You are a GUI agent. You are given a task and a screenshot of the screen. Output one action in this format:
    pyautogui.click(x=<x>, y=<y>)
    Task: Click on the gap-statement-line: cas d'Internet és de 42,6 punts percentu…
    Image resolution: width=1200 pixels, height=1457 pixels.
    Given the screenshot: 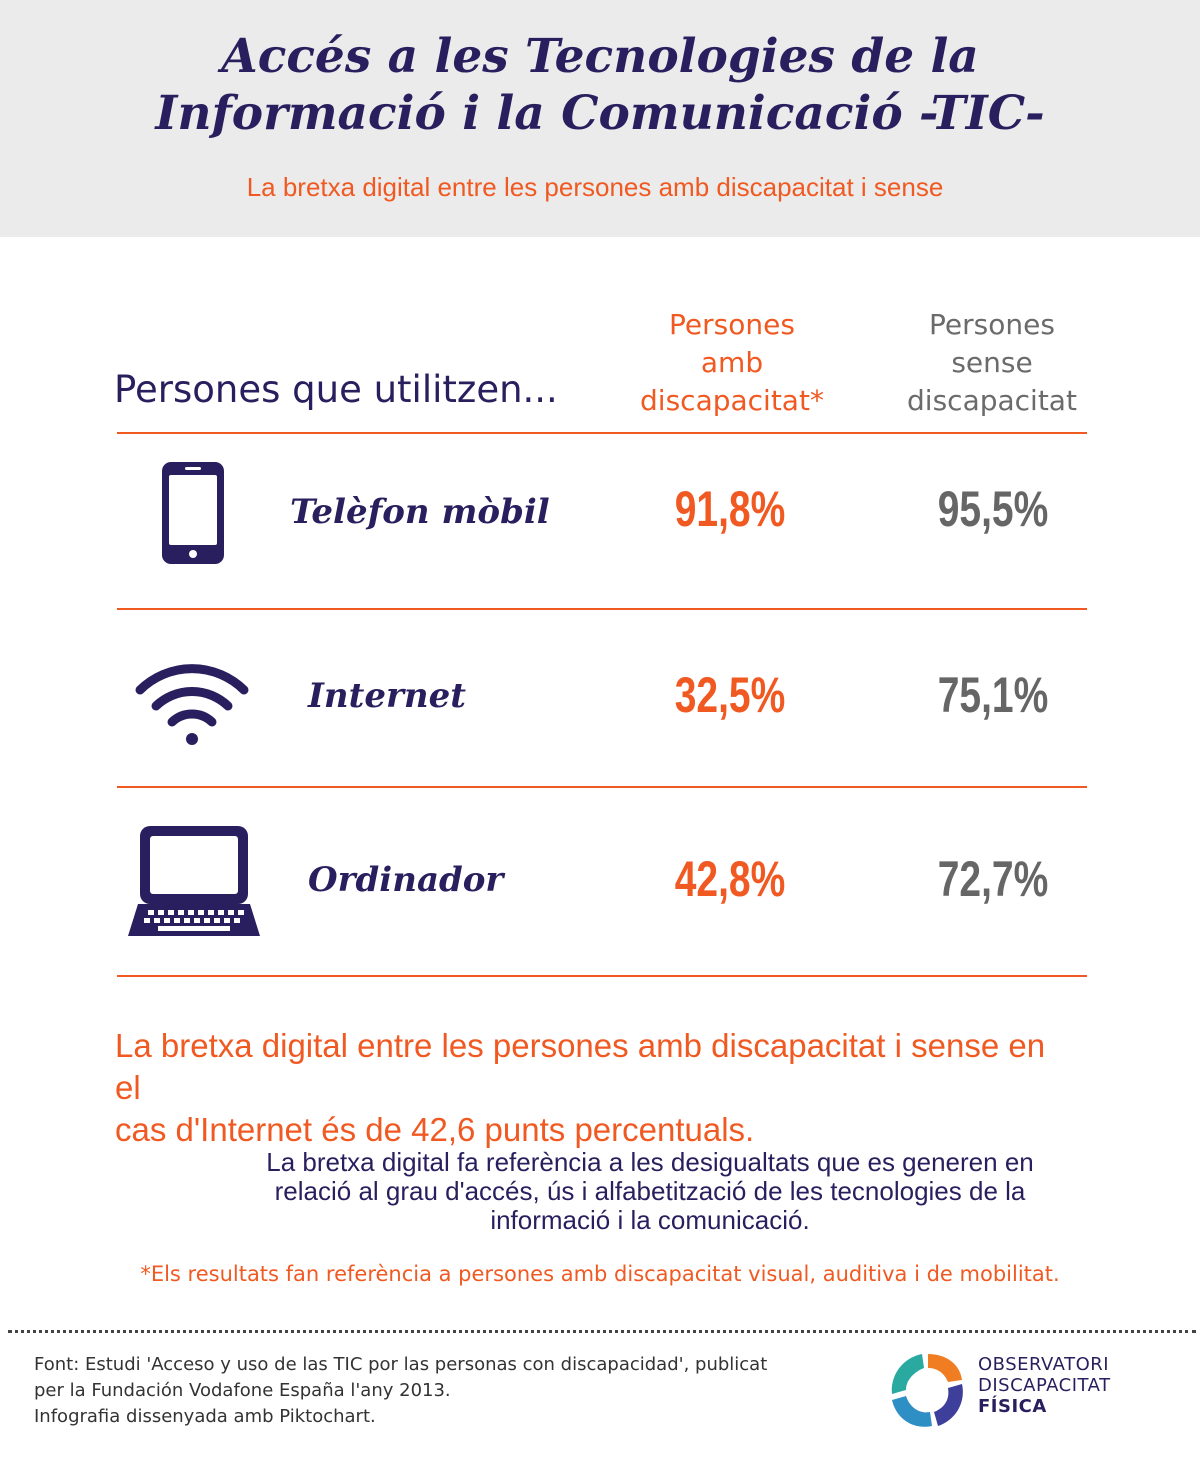 What is the action you would take?
    pyautogui.click(x=435, y=1129)
    